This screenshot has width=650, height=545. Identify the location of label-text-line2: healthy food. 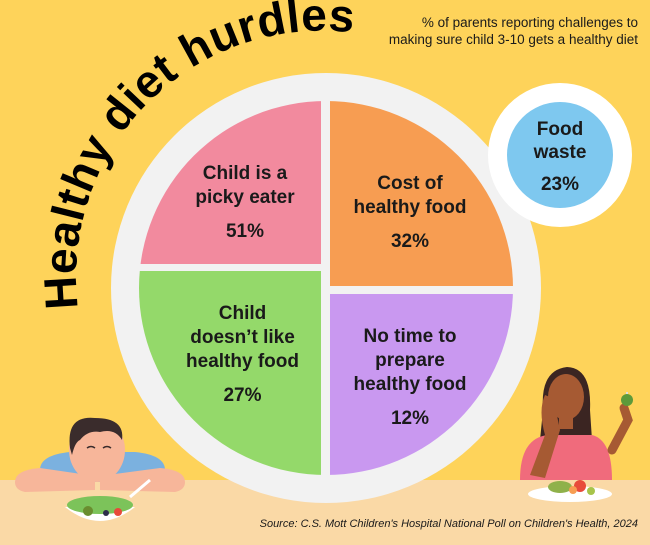
(410, 207).